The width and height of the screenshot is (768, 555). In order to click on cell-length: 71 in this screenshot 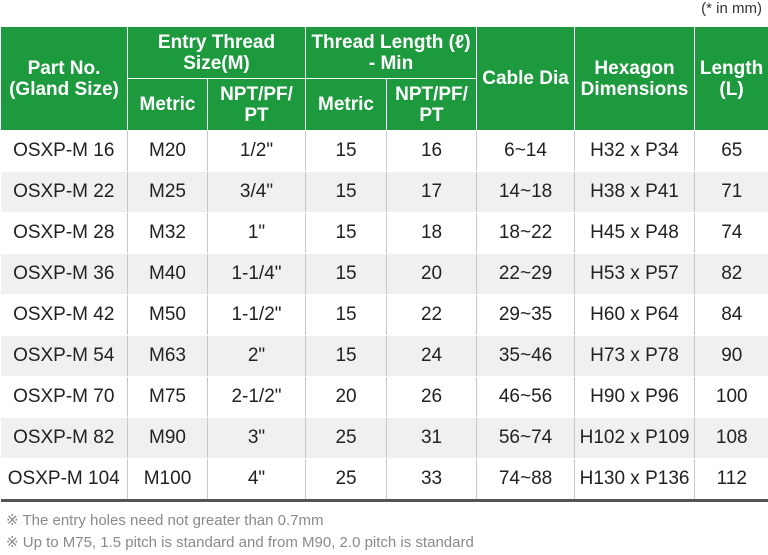, I will do `click(731, 192)`.